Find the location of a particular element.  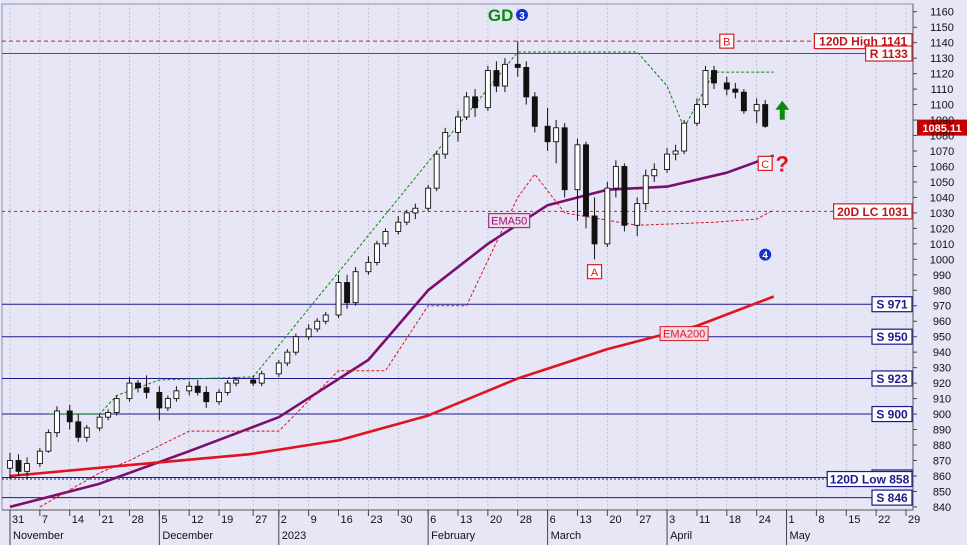

x-tick-label: 6 is located at coordinates (553, 520).